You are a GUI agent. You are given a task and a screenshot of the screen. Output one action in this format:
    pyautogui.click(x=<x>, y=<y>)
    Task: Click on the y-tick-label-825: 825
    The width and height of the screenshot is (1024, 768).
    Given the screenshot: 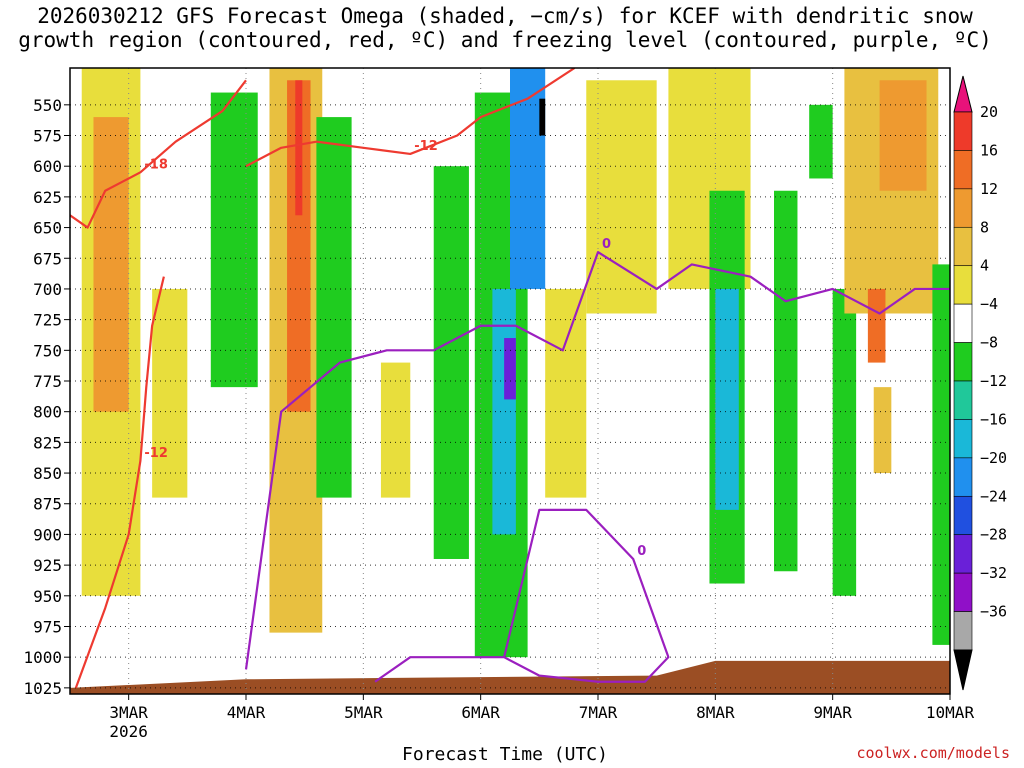 What is the action you would take?
    pyautogui.click(x=47, y=442)
    